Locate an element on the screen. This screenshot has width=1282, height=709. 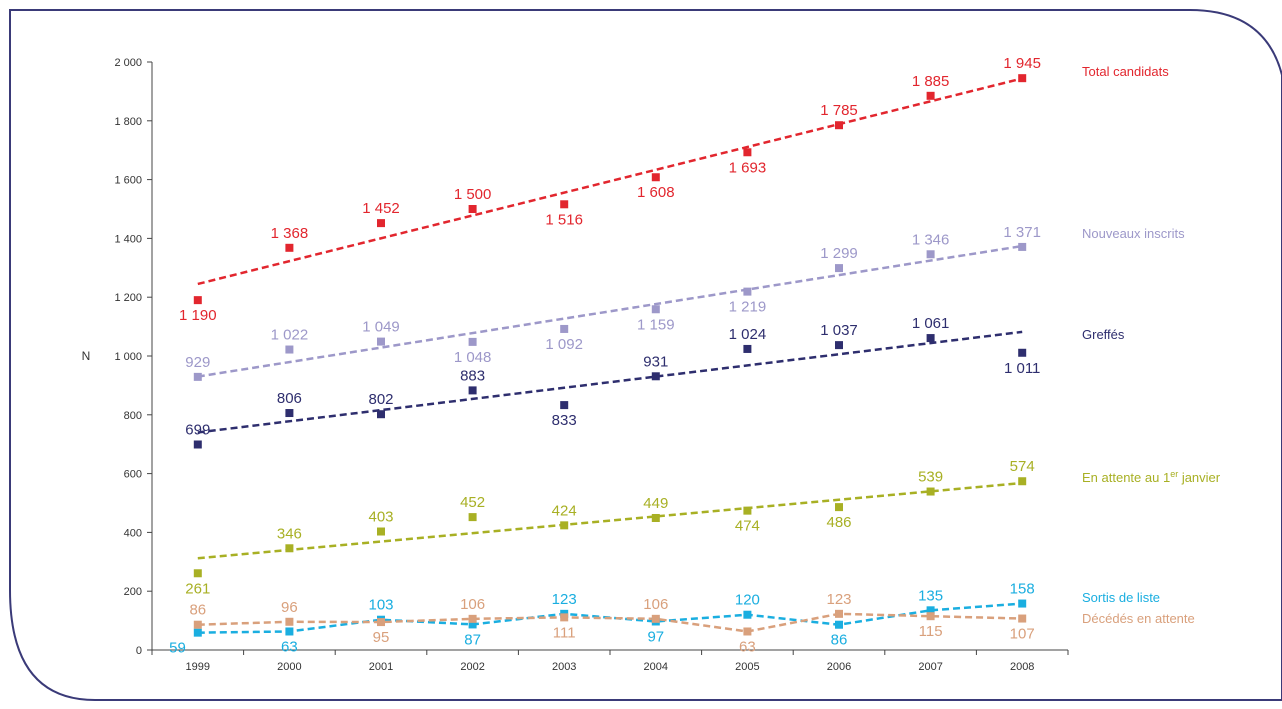
data-label: 96 is located at coordinates (289, 607).